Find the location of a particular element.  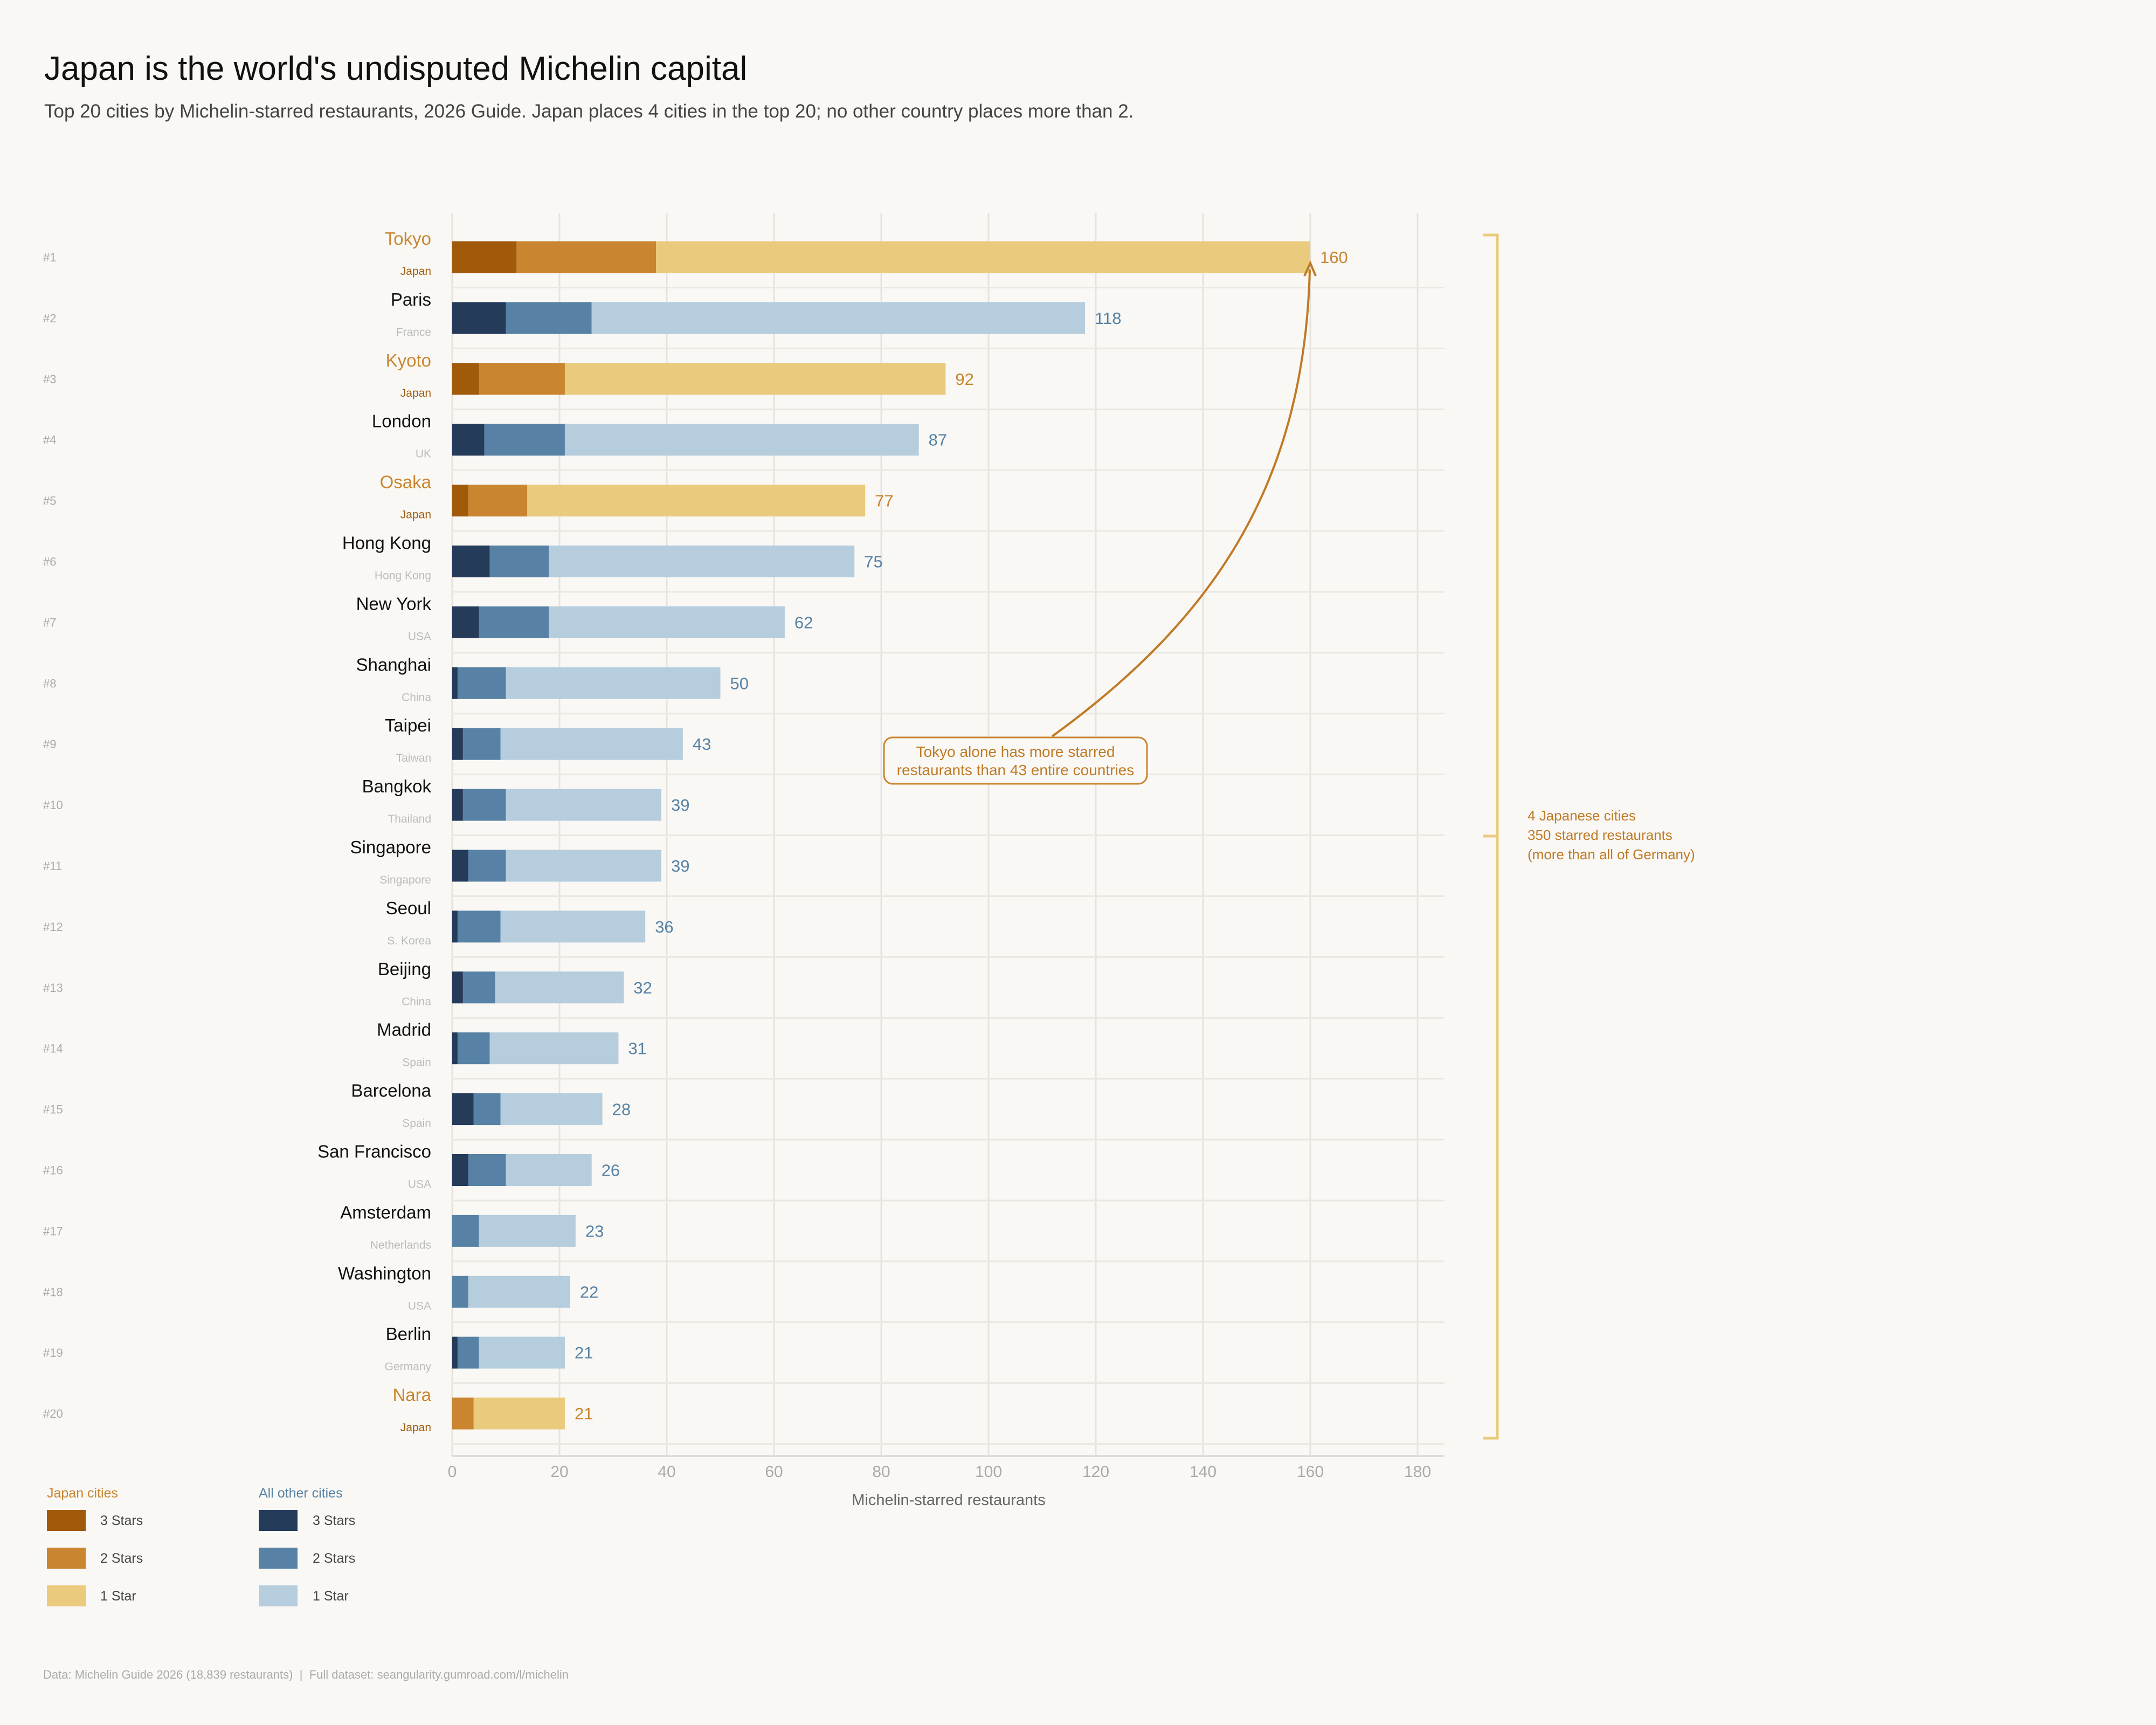

x-tick-label: 100 is located at coordinates (988, 1472).